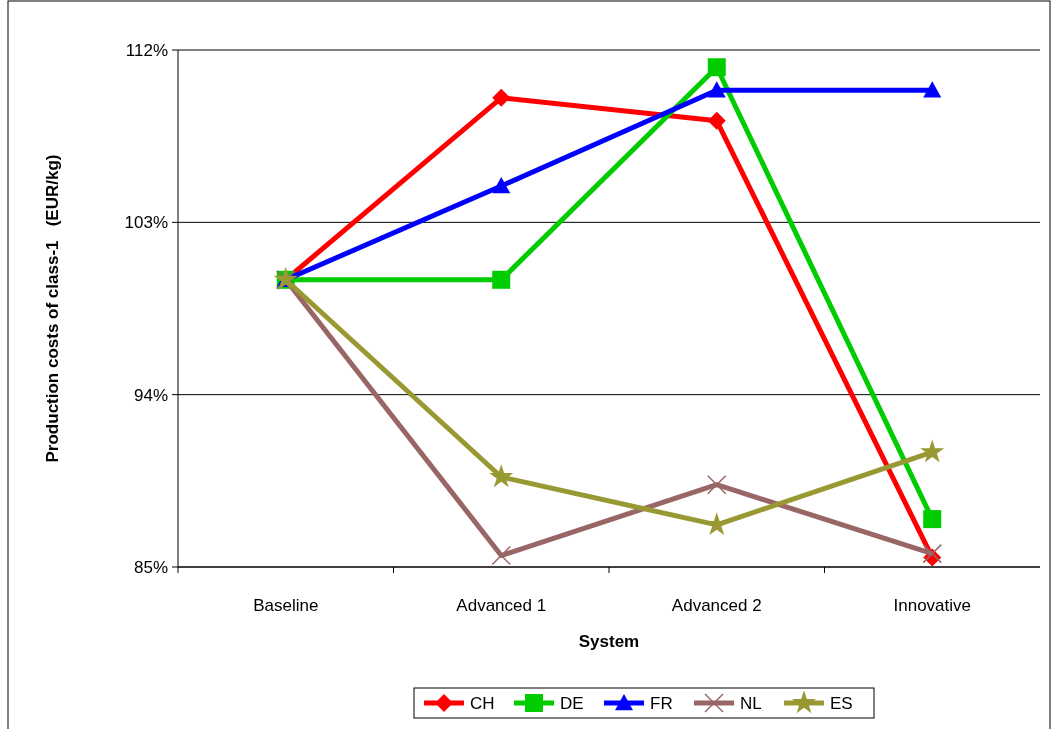 This screenshot has height=729, width=1051. Describe the element at coordinates (52, 308) in the screenshot. I see `y-axis-title: Production costs of class-1 (EUR/kg)` at that location.